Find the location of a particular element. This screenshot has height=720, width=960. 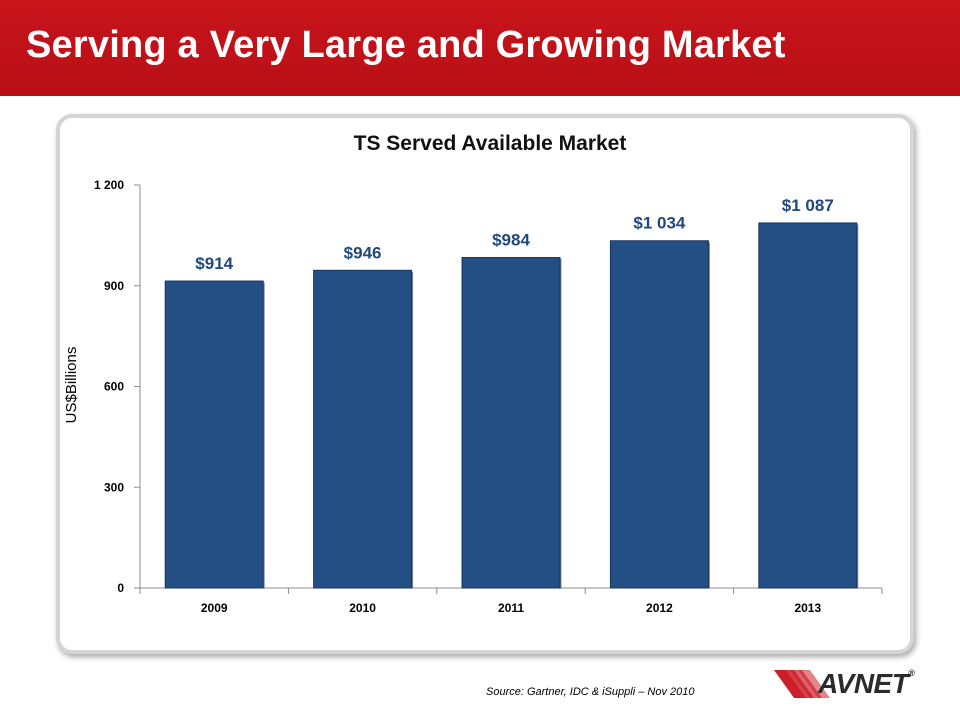

y-tick-label: 1 200 is located at coordinates (109, 185).